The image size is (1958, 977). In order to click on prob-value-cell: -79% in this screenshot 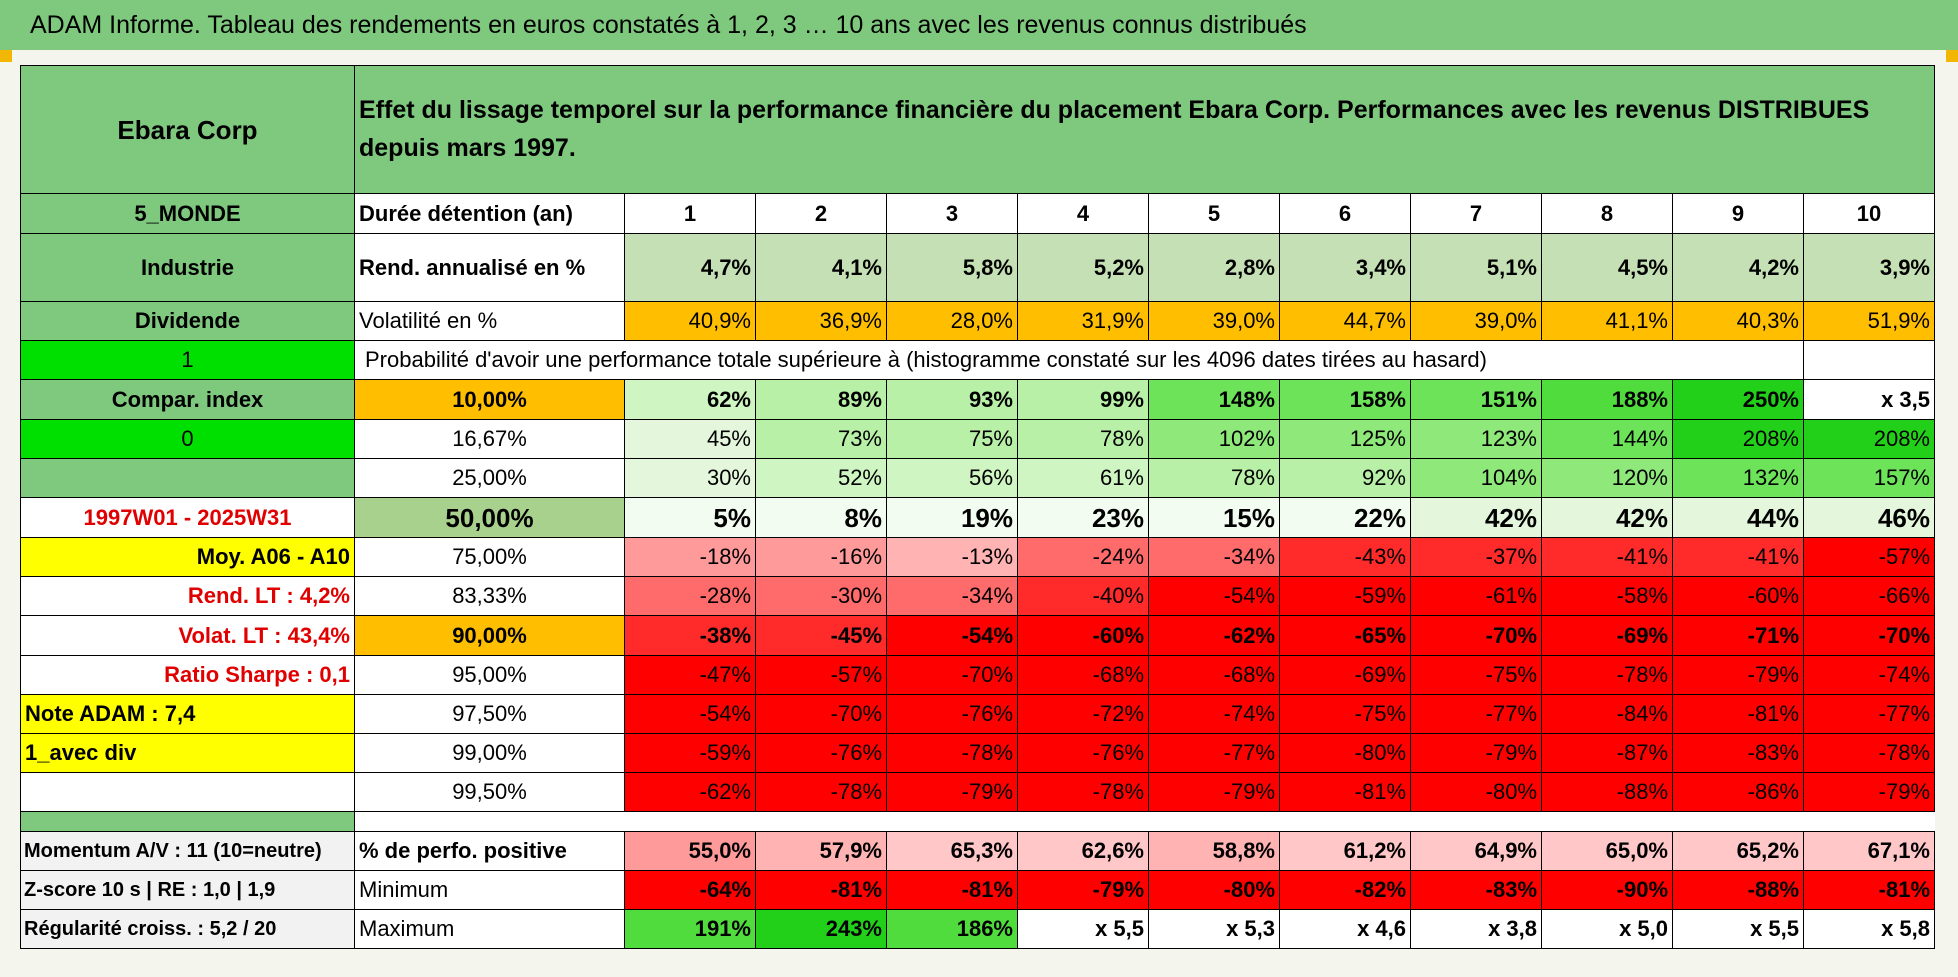, I will do `click(1476, 753)`.